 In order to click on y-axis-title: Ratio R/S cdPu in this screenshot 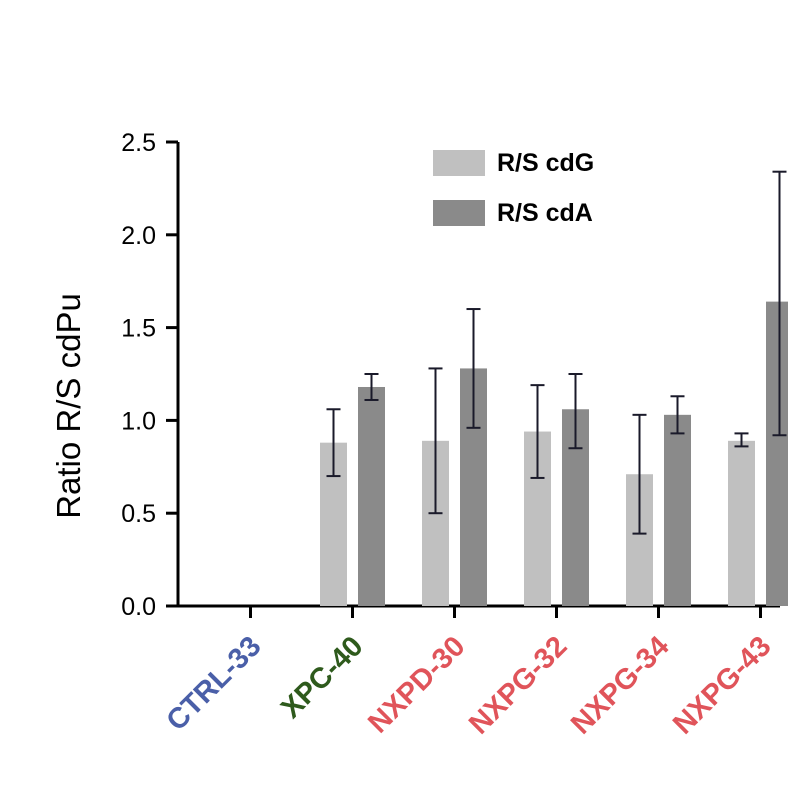, I will do `click(68, 406)`.